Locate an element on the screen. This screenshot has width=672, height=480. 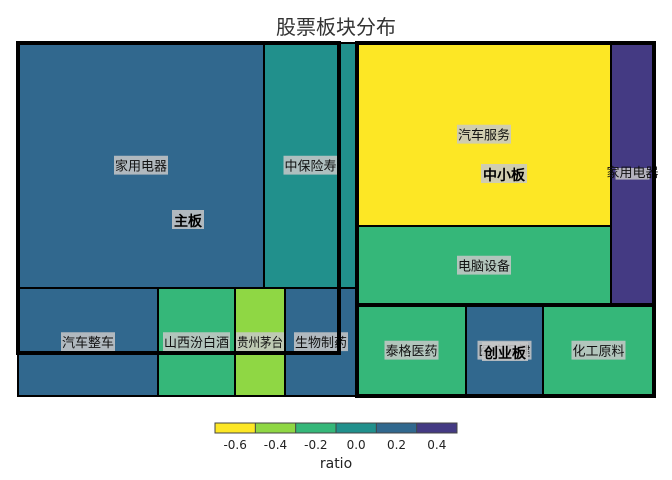
cell-label: 化工原料 is located at coordinates (598, 351).